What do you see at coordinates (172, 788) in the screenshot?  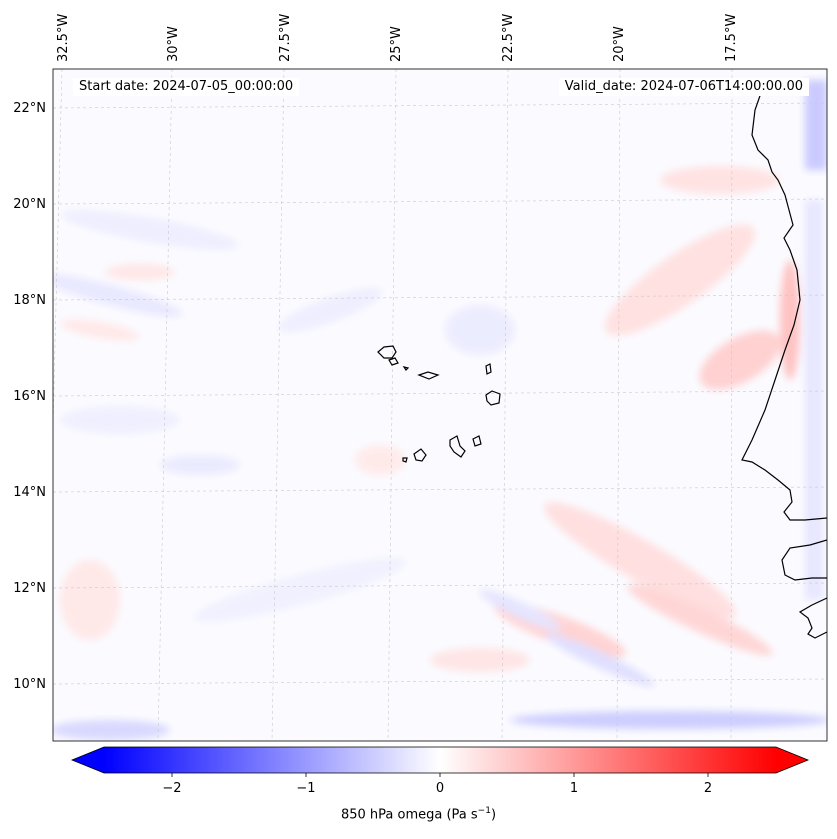 I see `colorbar-tick-label: −2` at bounding box center [172, 788].